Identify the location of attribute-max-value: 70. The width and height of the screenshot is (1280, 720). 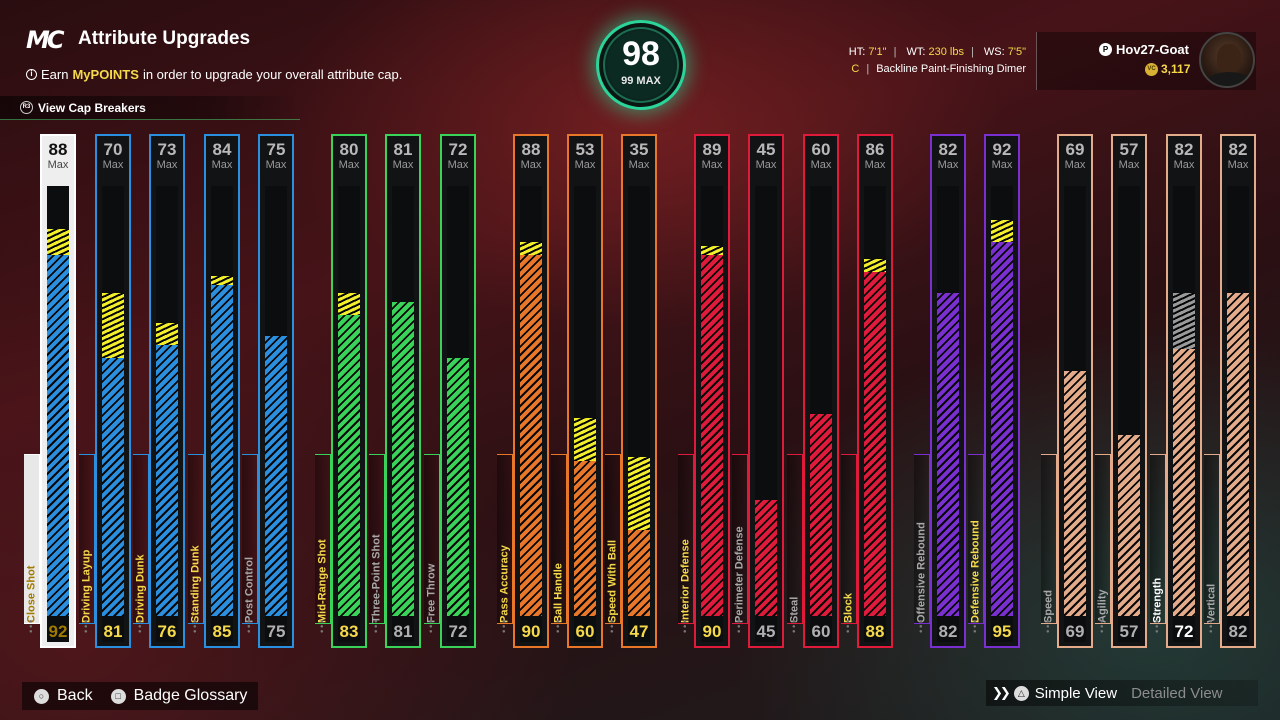
(113, 149).